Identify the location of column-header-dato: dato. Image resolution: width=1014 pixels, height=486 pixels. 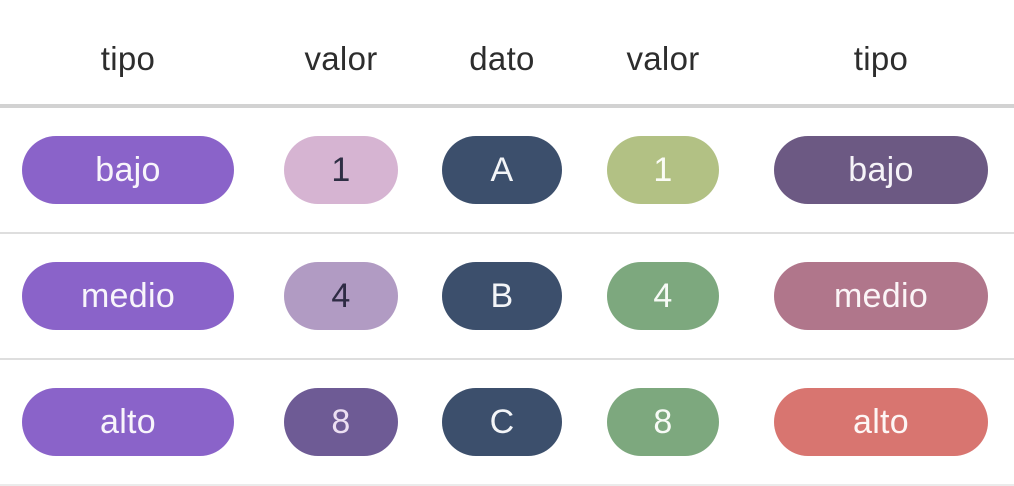
(502, 58).